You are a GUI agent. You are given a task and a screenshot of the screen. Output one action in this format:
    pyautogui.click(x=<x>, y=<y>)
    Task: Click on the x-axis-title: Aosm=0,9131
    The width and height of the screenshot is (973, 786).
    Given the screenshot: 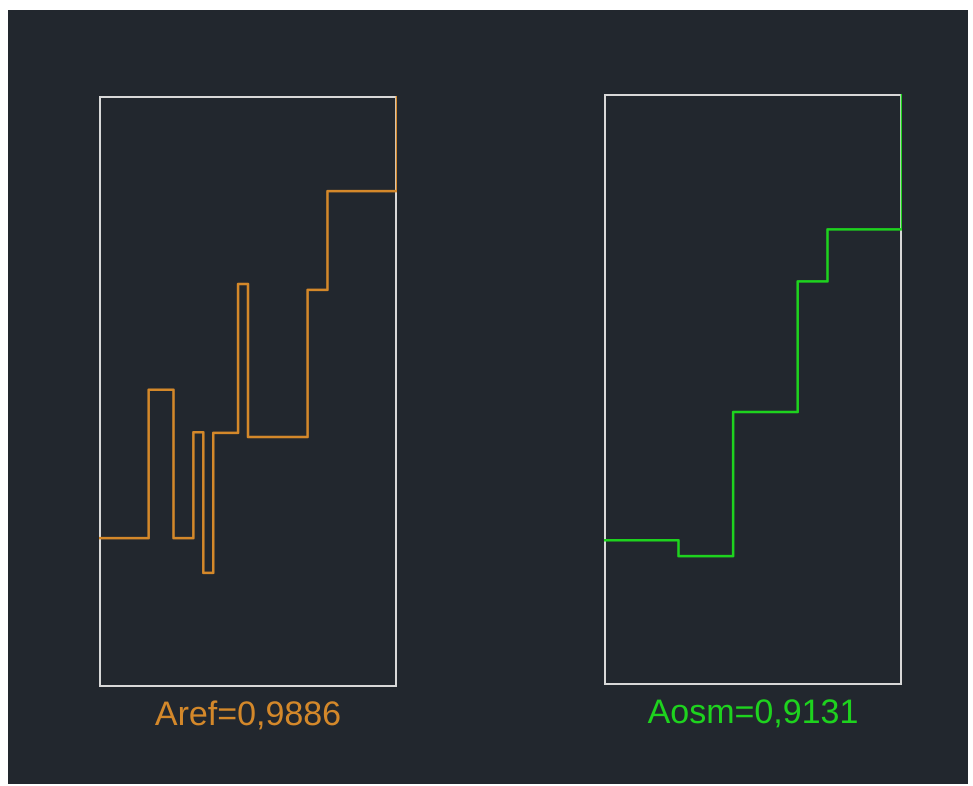 What is the action you would take?
    pyautogui.click(x=753, y=712)
    